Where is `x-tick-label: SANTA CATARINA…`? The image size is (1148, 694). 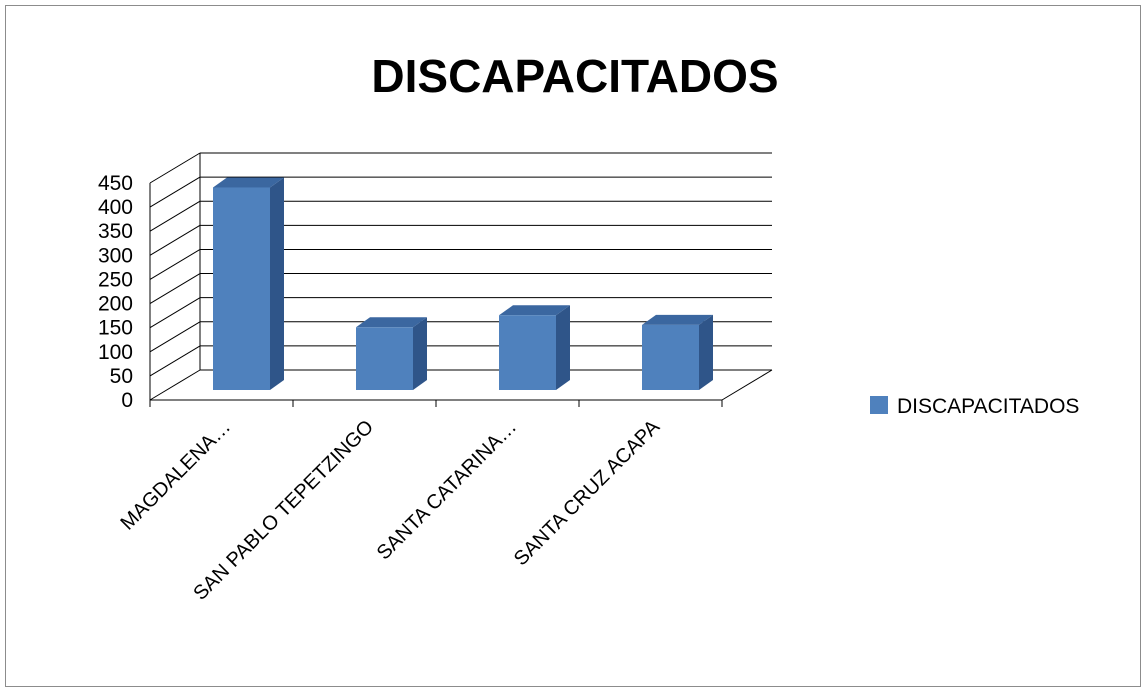 x-tick-label: SANTA CATARINA… is located at coordinates (447, 490).